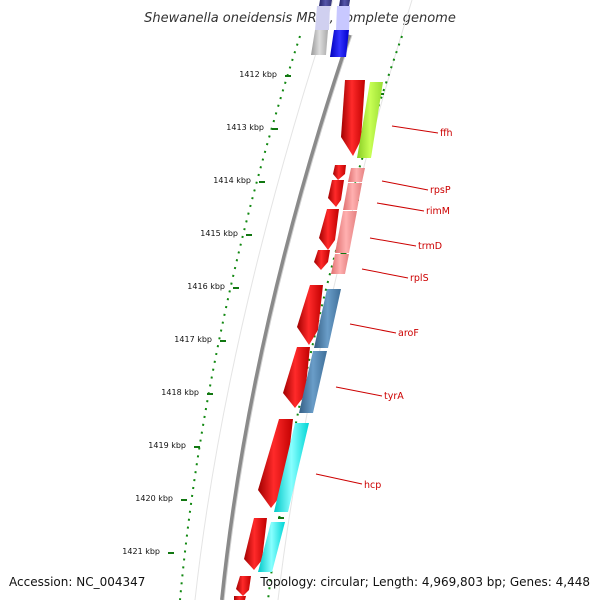  I want to click on ruler-label: 1419 kbp, so click(167, 445).